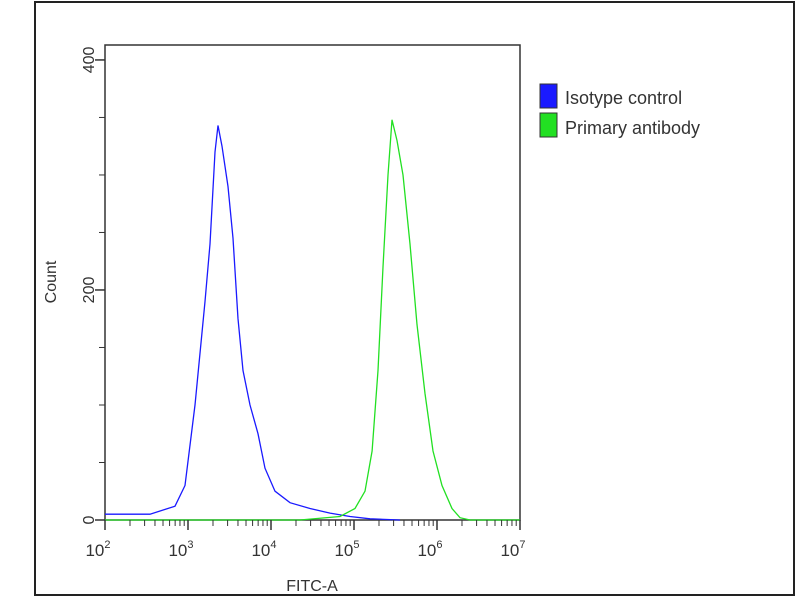  What do you see at coordinates (512, 549) in the screenshot?
I see `x-tick-label: 10⁷` at bounding box center [512, 549].